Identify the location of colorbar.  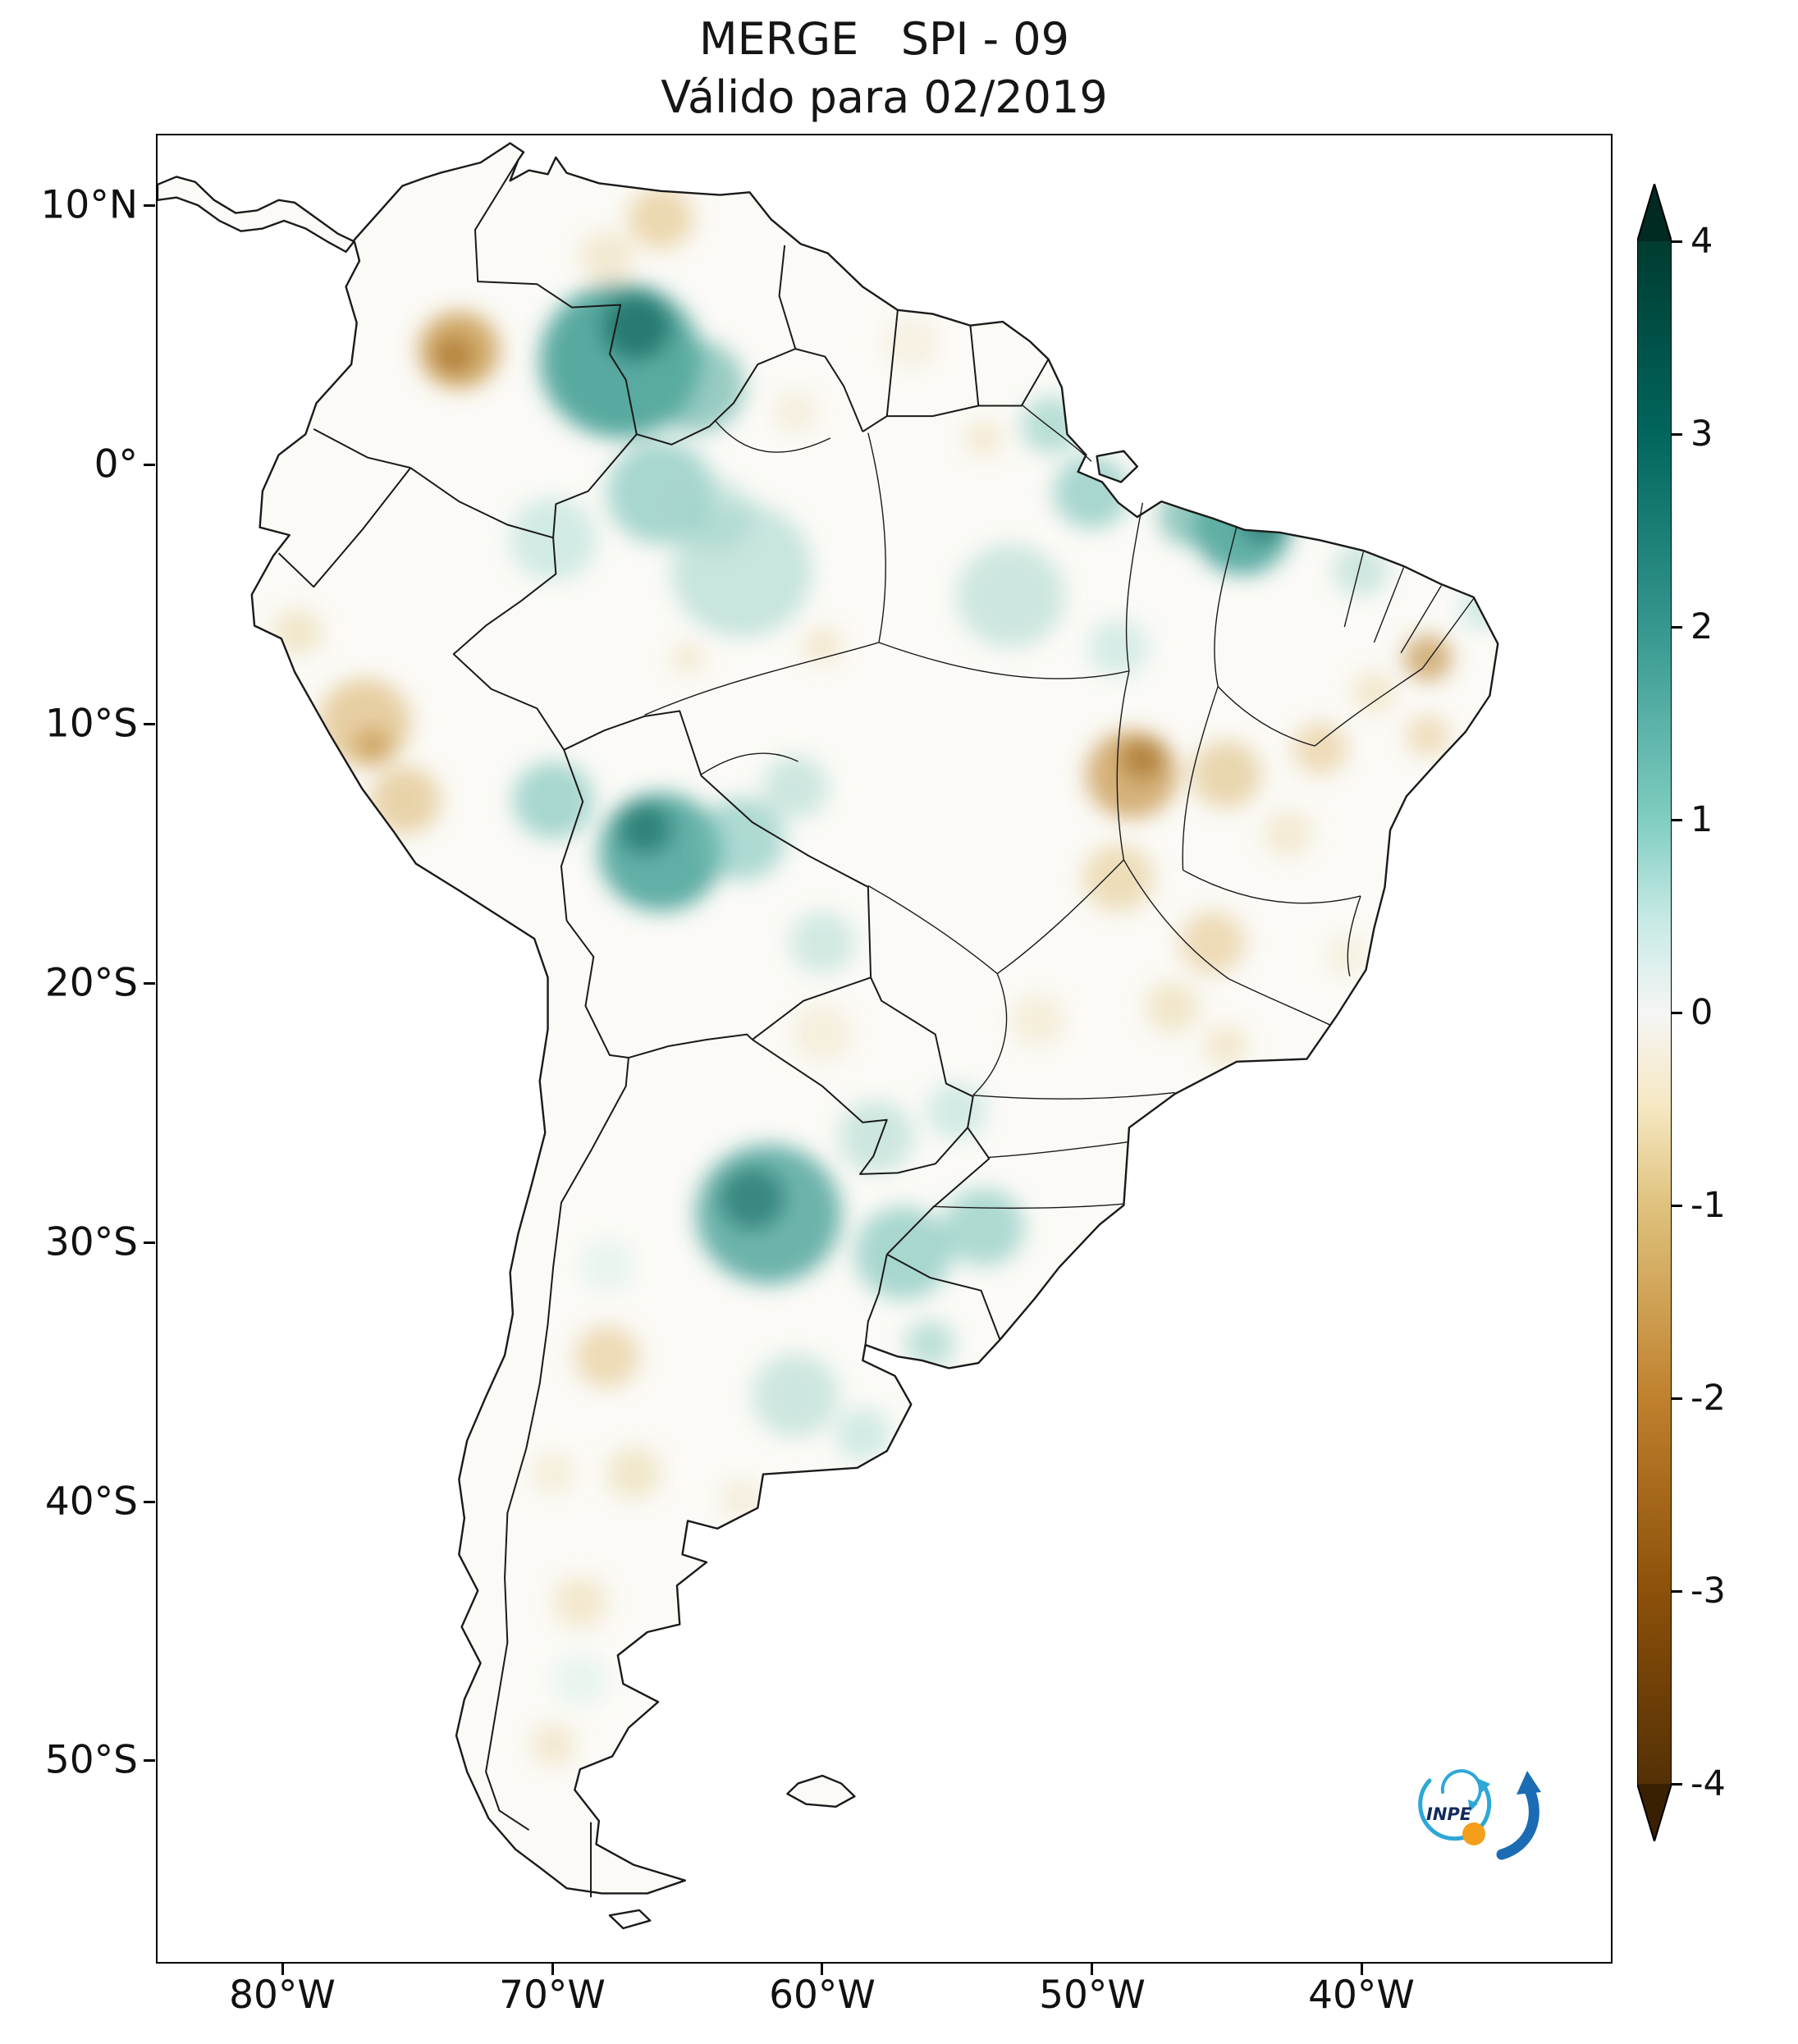
(1654, 1013).